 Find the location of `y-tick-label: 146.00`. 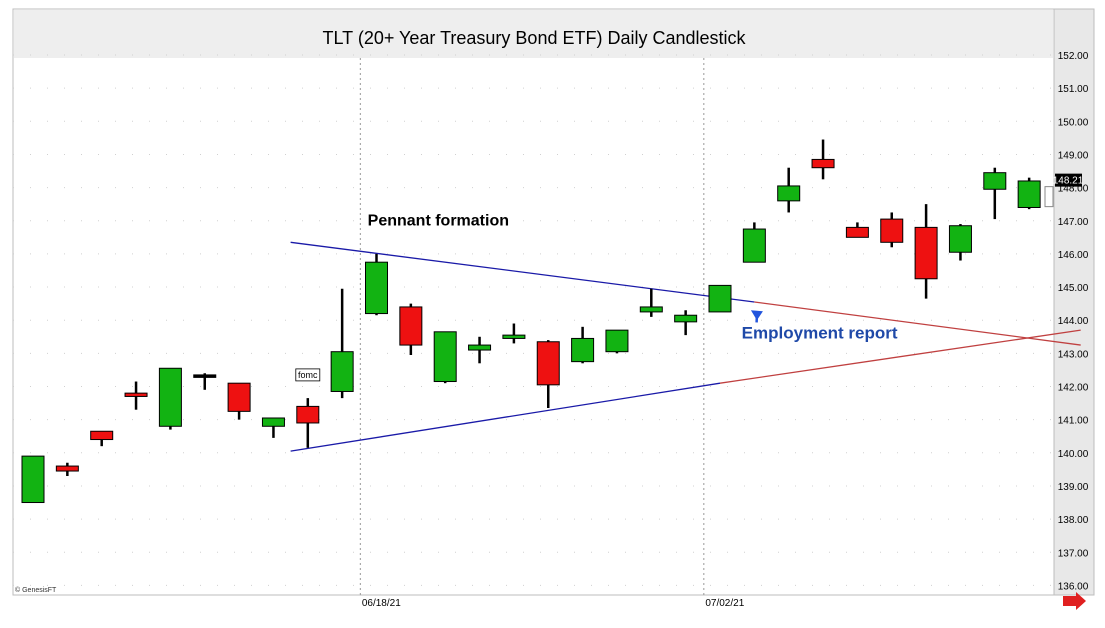

y-tick-label: 146.00 is located at coordinates (1073, 255).